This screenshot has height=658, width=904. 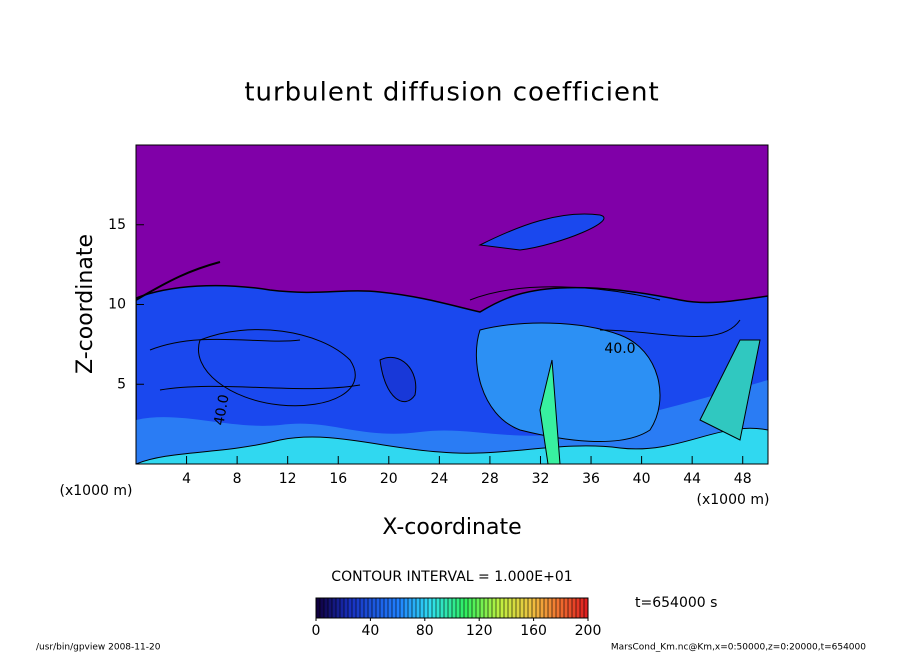 What do you see at coordinates (479, 631) in the screenshot?
I see `colorbar-tick-label: 120` at bounding box center [479, 631].